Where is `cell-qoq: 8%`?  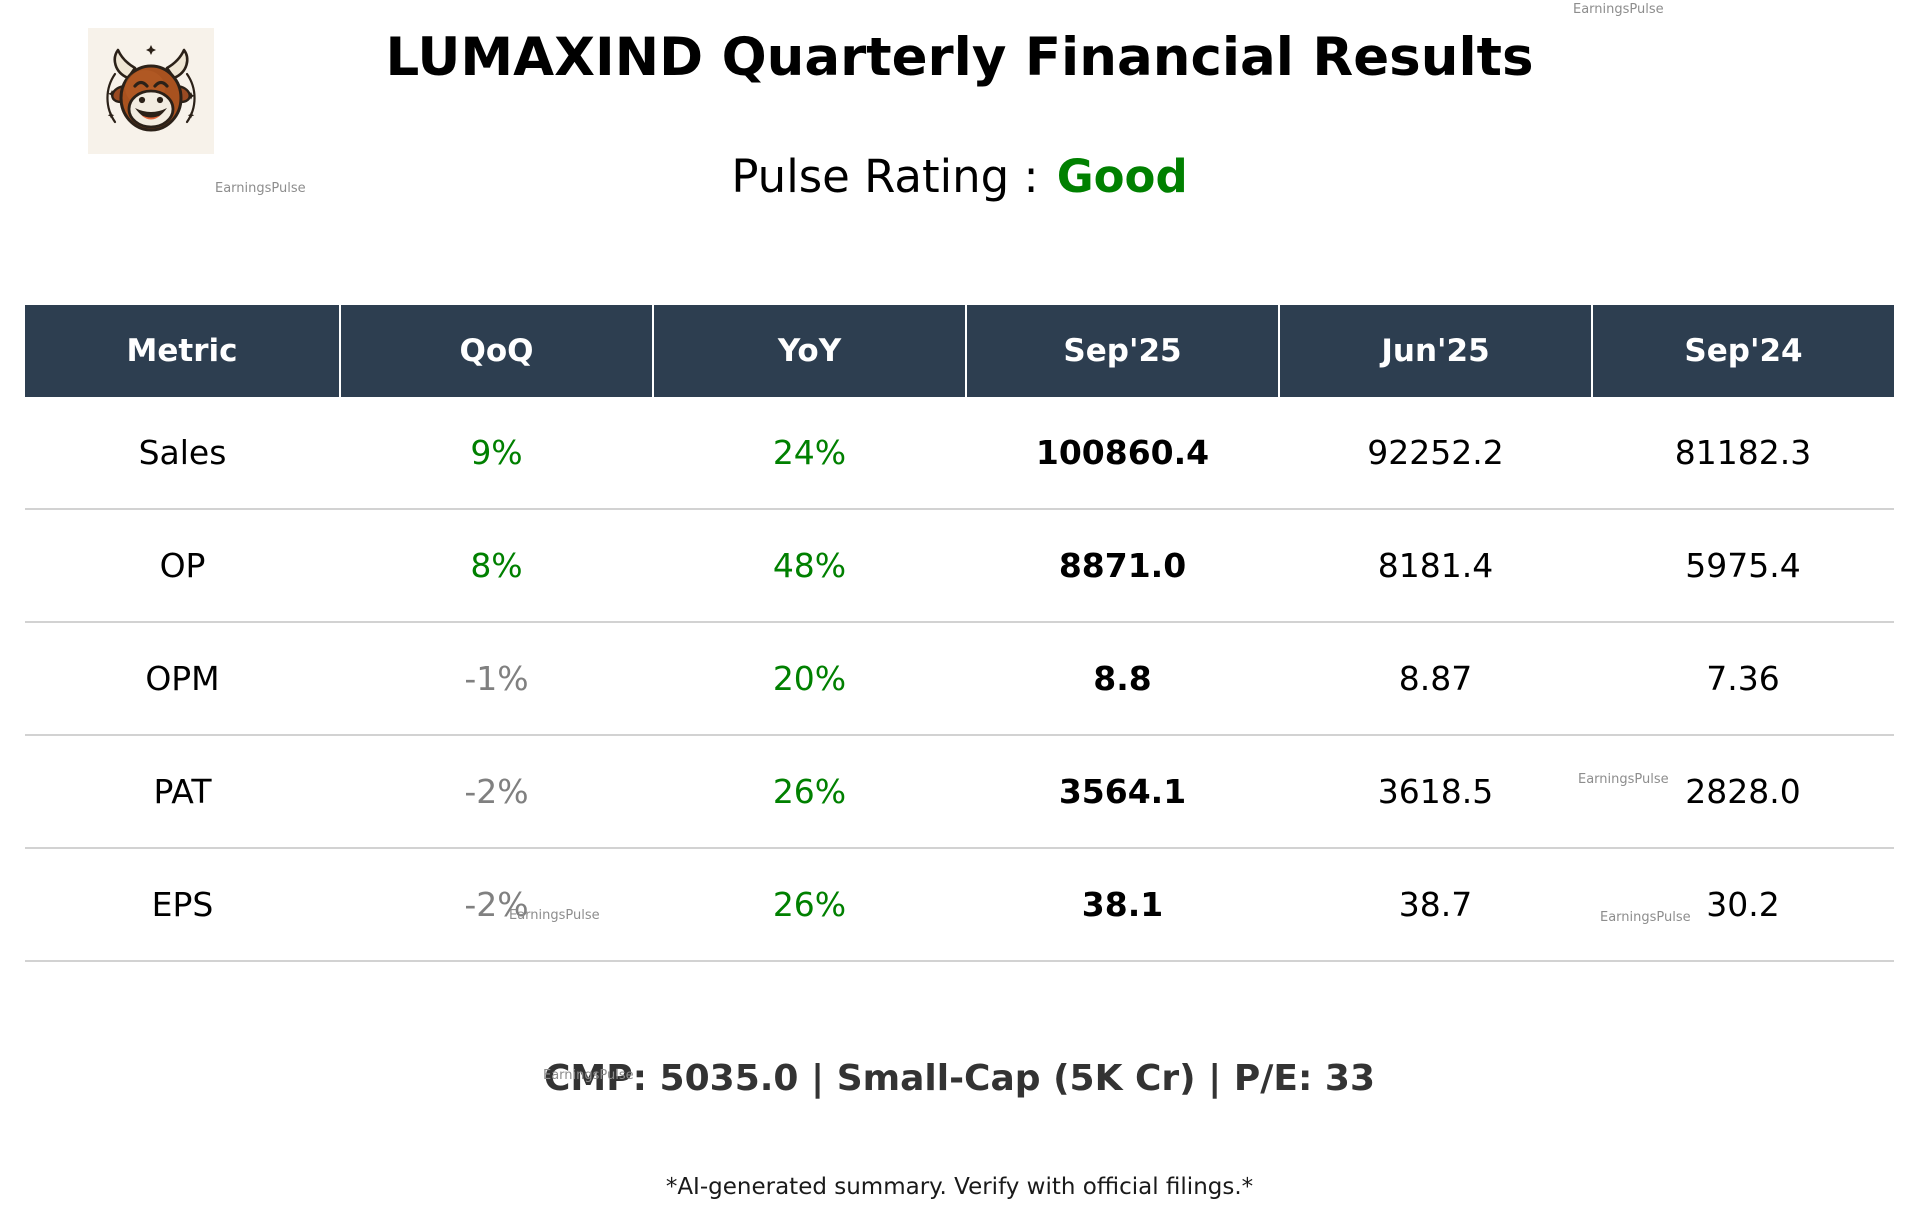 cell-qoq: 8% is located at coordinates (496, 566).